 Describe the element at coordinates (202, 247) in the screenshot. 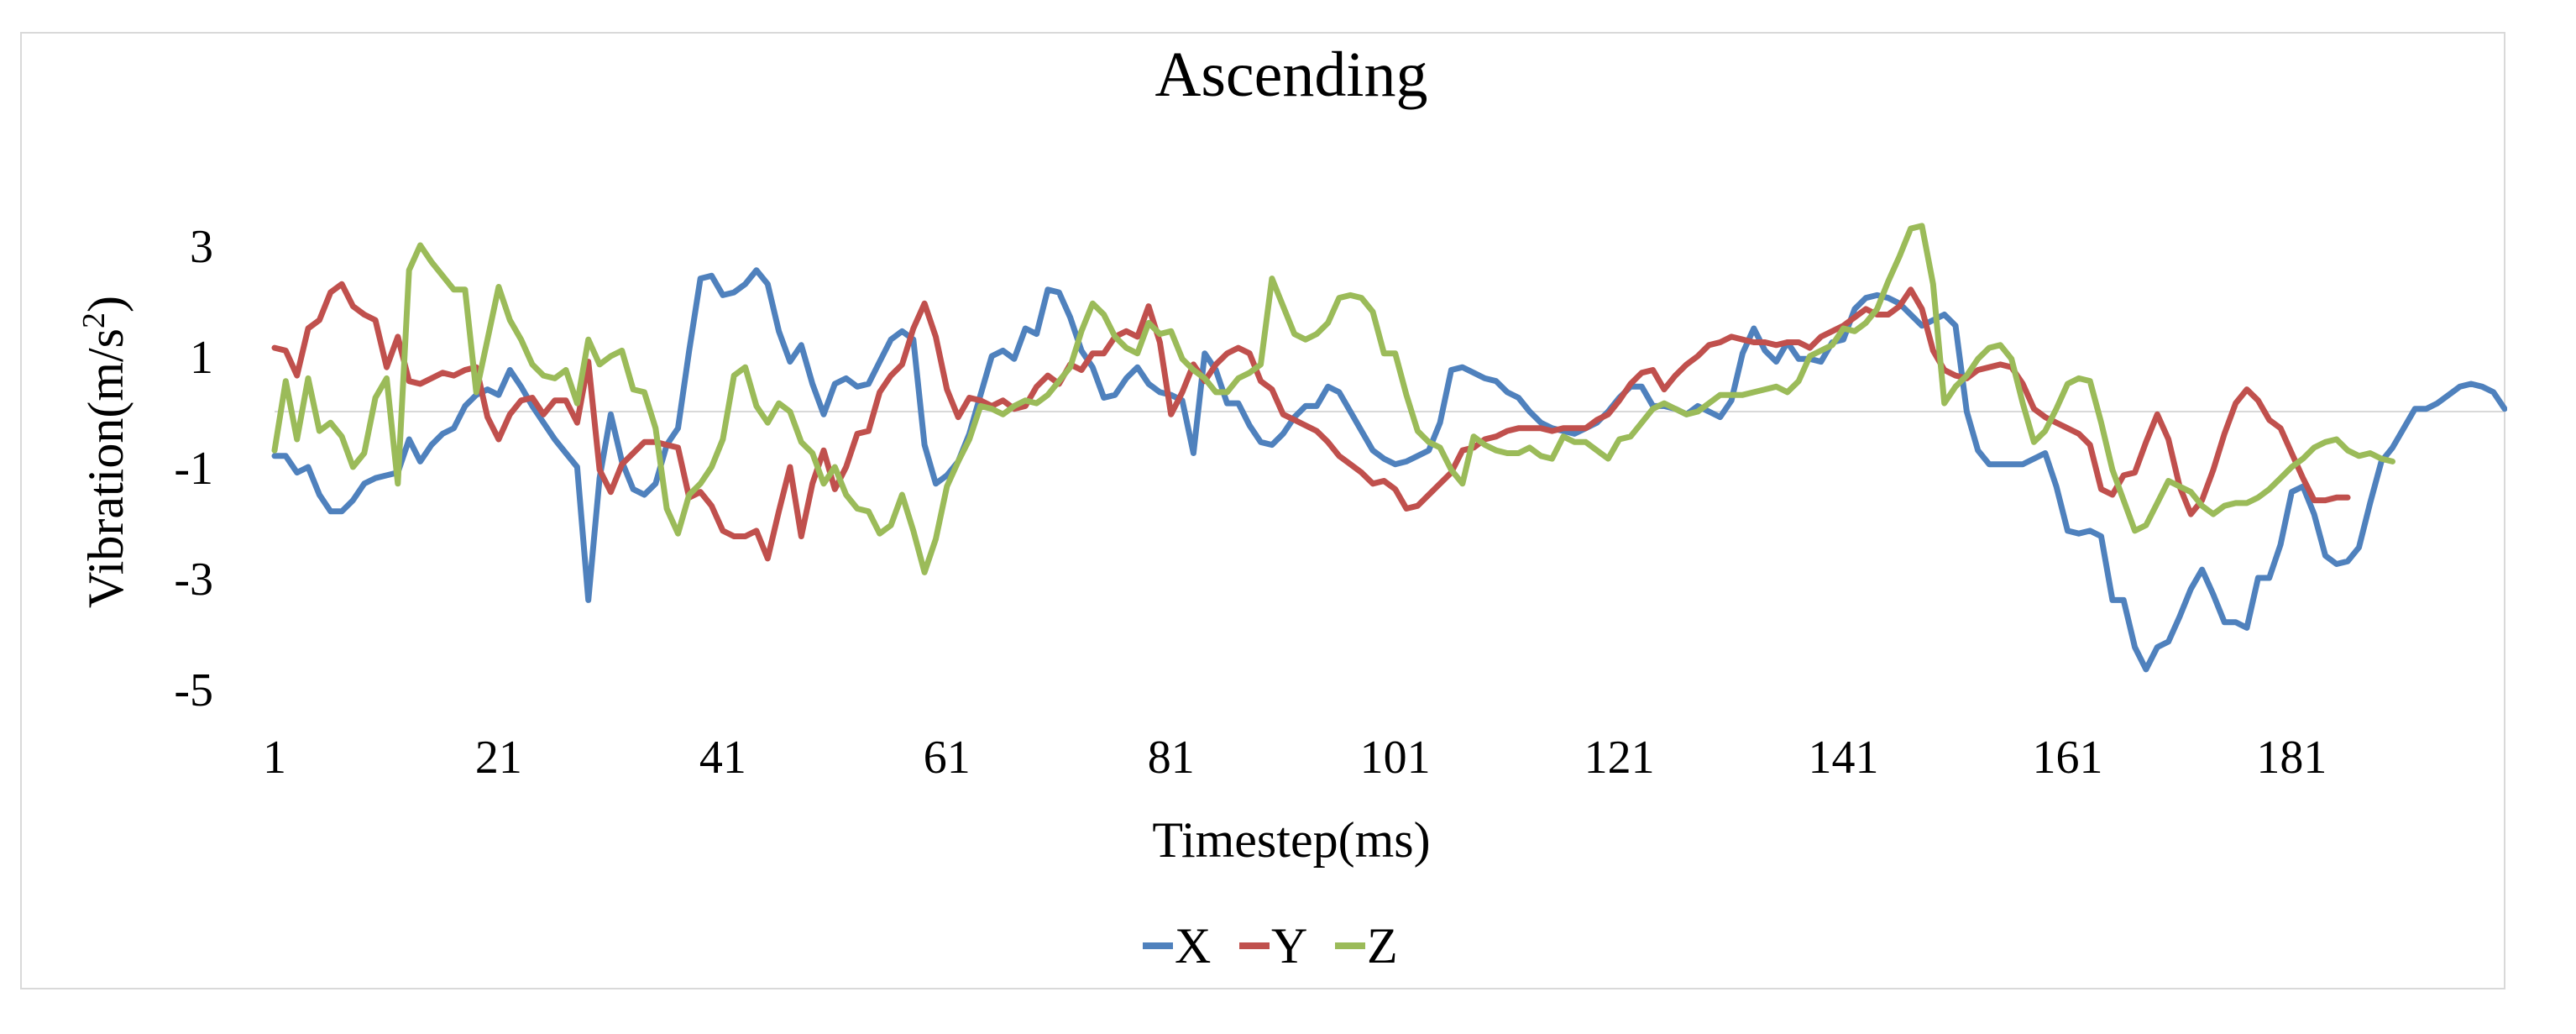

I see `y-tick-label: 3` at that location.